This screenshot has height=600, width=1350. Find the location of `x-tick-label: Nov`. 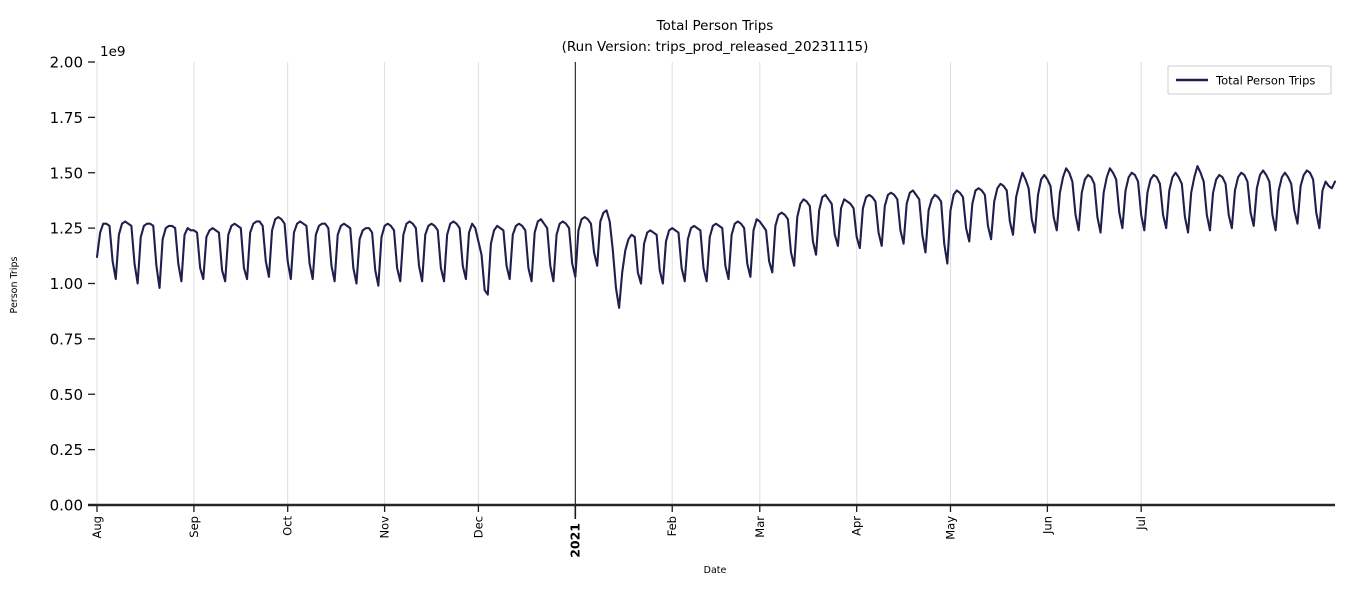

x-tick-label: Nov is located at coordinates (385, 527).